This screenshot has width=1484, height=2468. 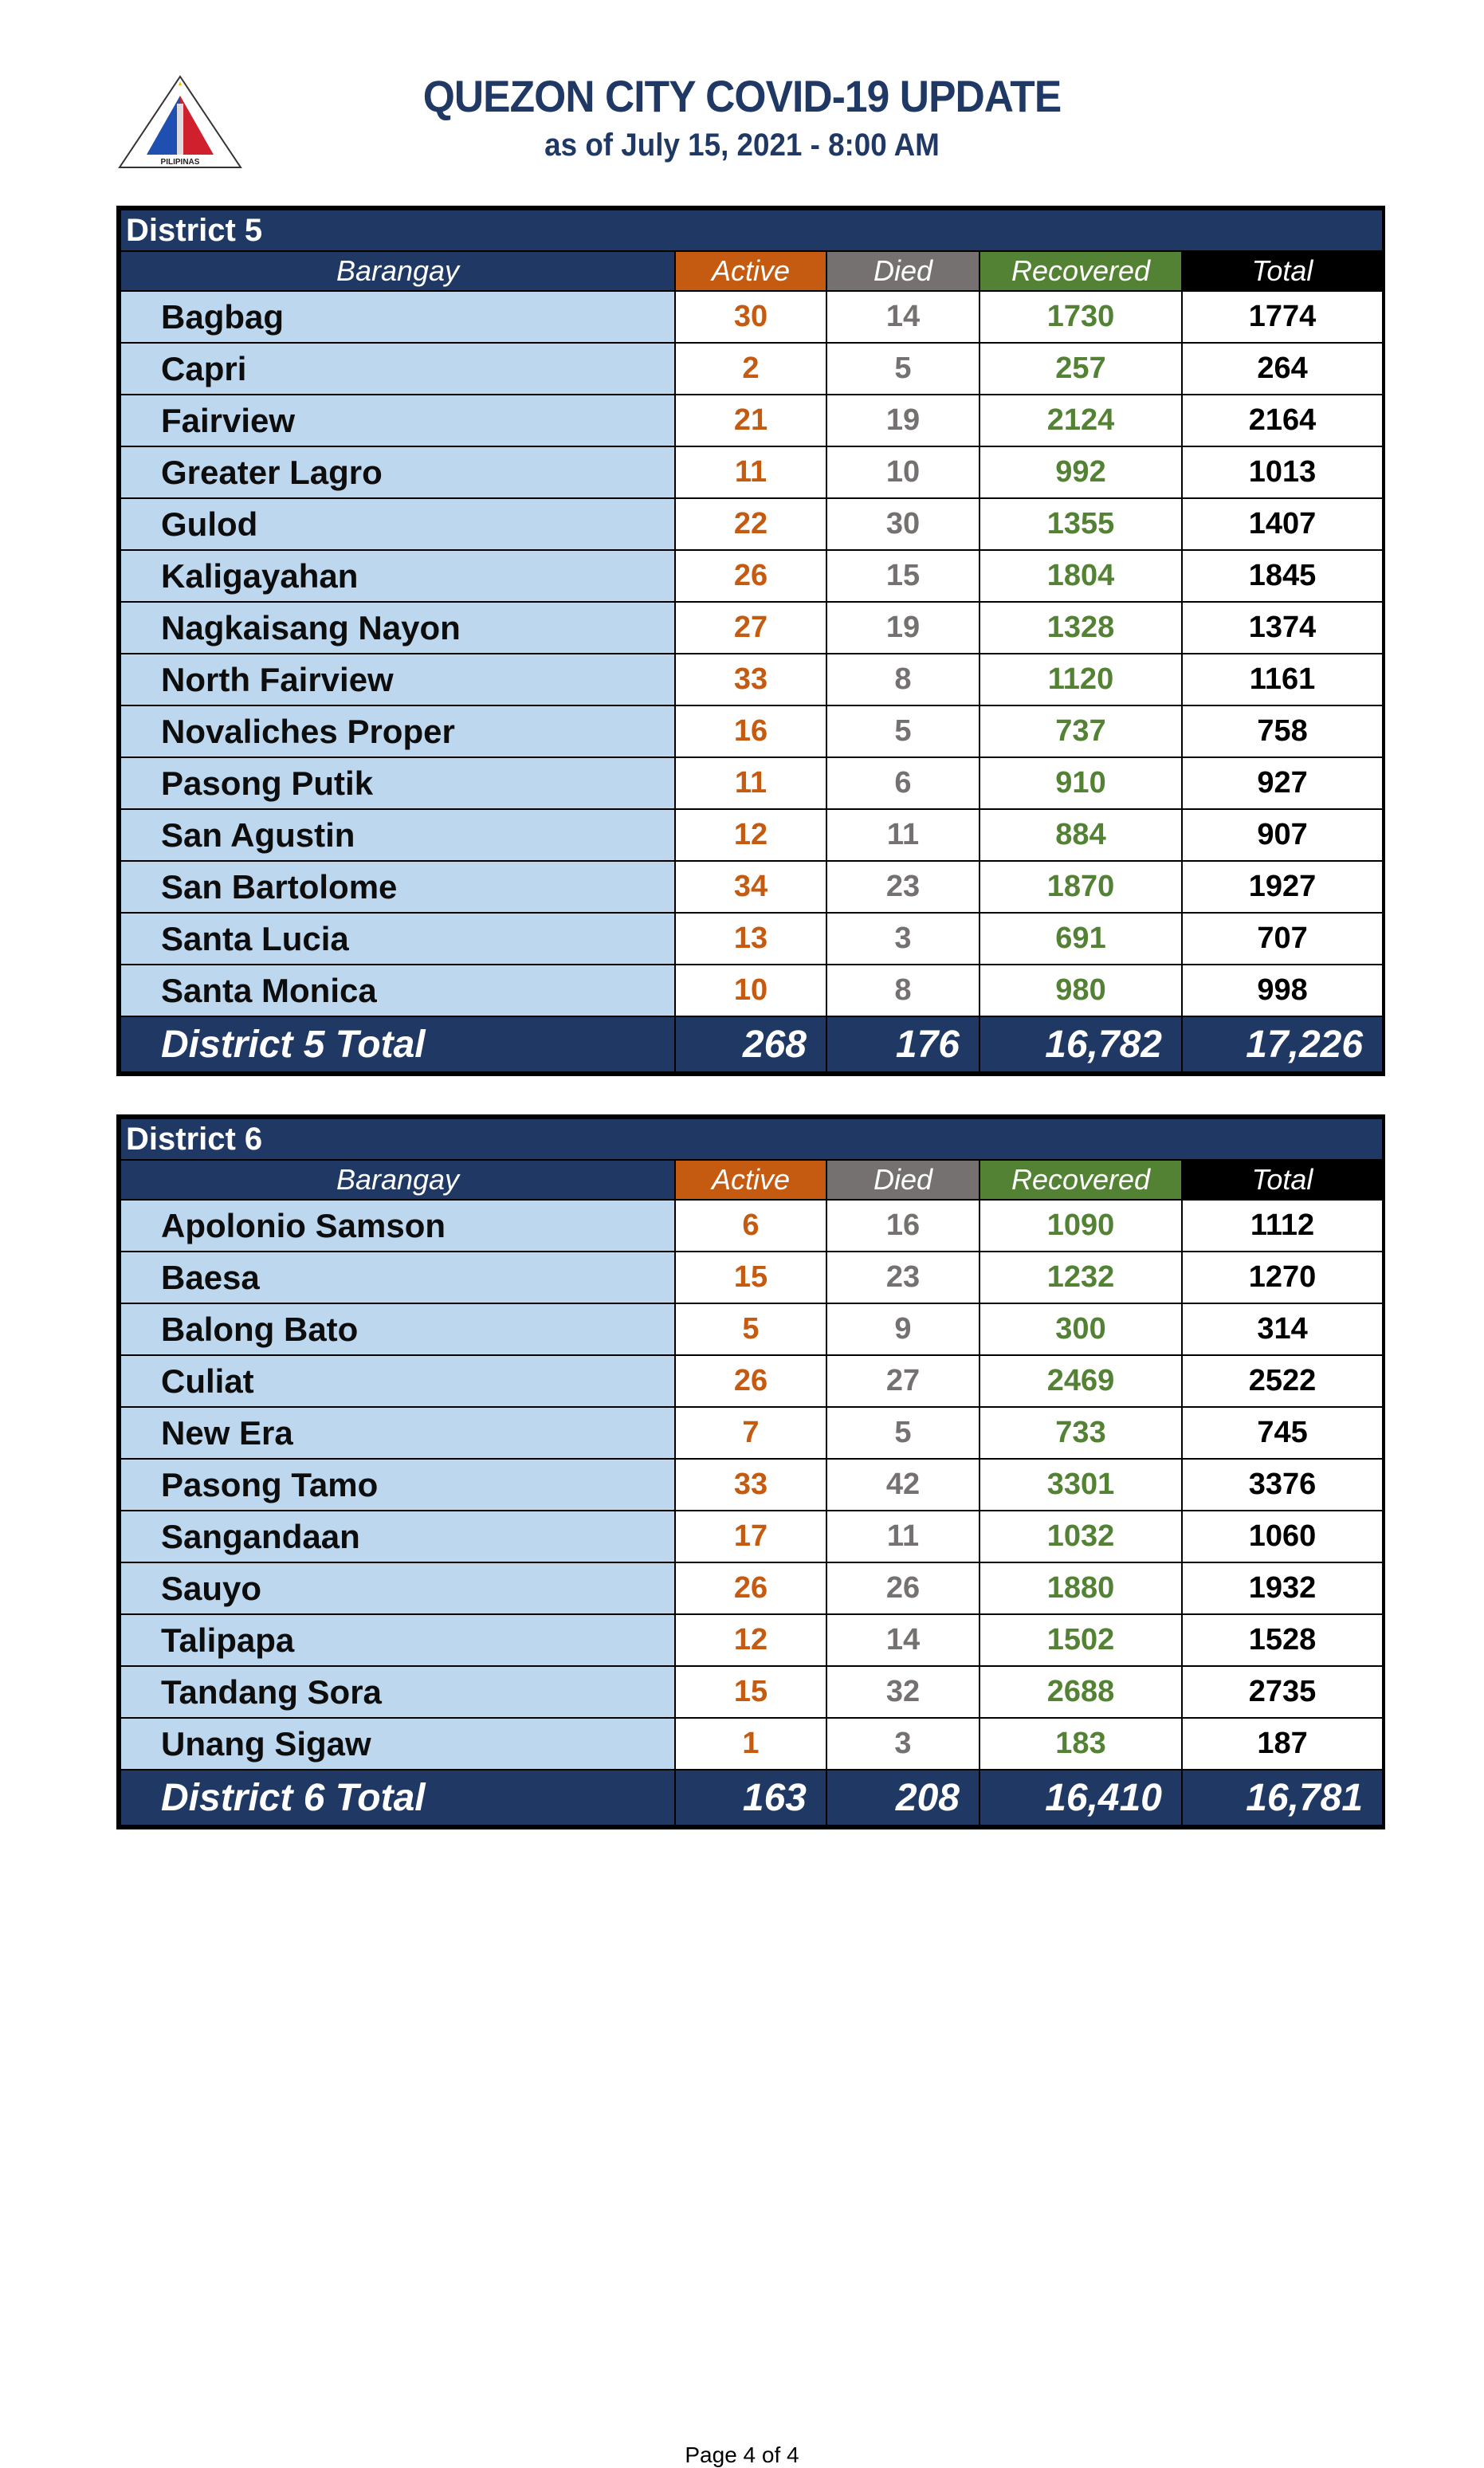 What do you see at coordinates (1081, 1640) in the screenshot?
I see `cell-recovered: 1502` at bounding box center [1081, 1640].